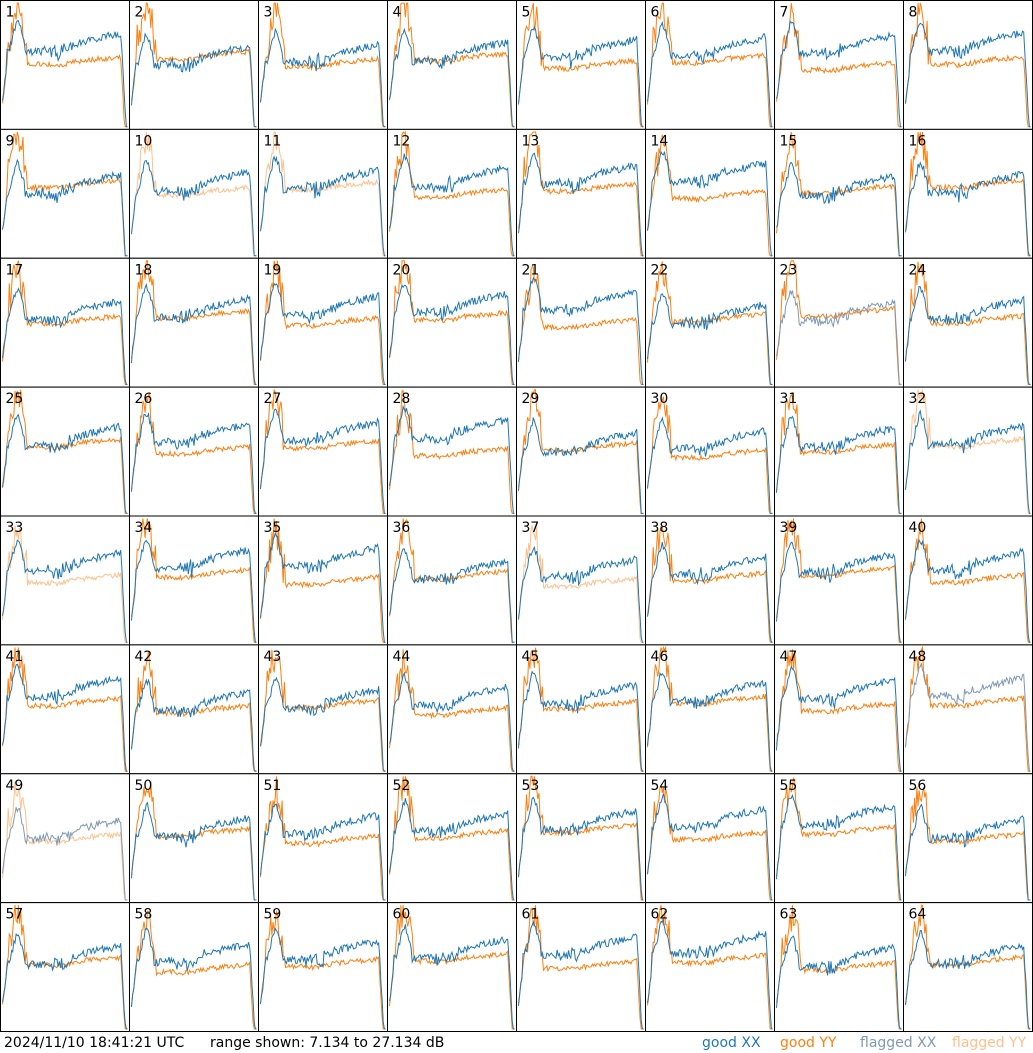 Image resolution: width=1033 pixels, height=1053 pixels. What do you see at coordinates (452, 709) in the screenshot?
I see `panel-44: 44` at bounding box center [452, 709].